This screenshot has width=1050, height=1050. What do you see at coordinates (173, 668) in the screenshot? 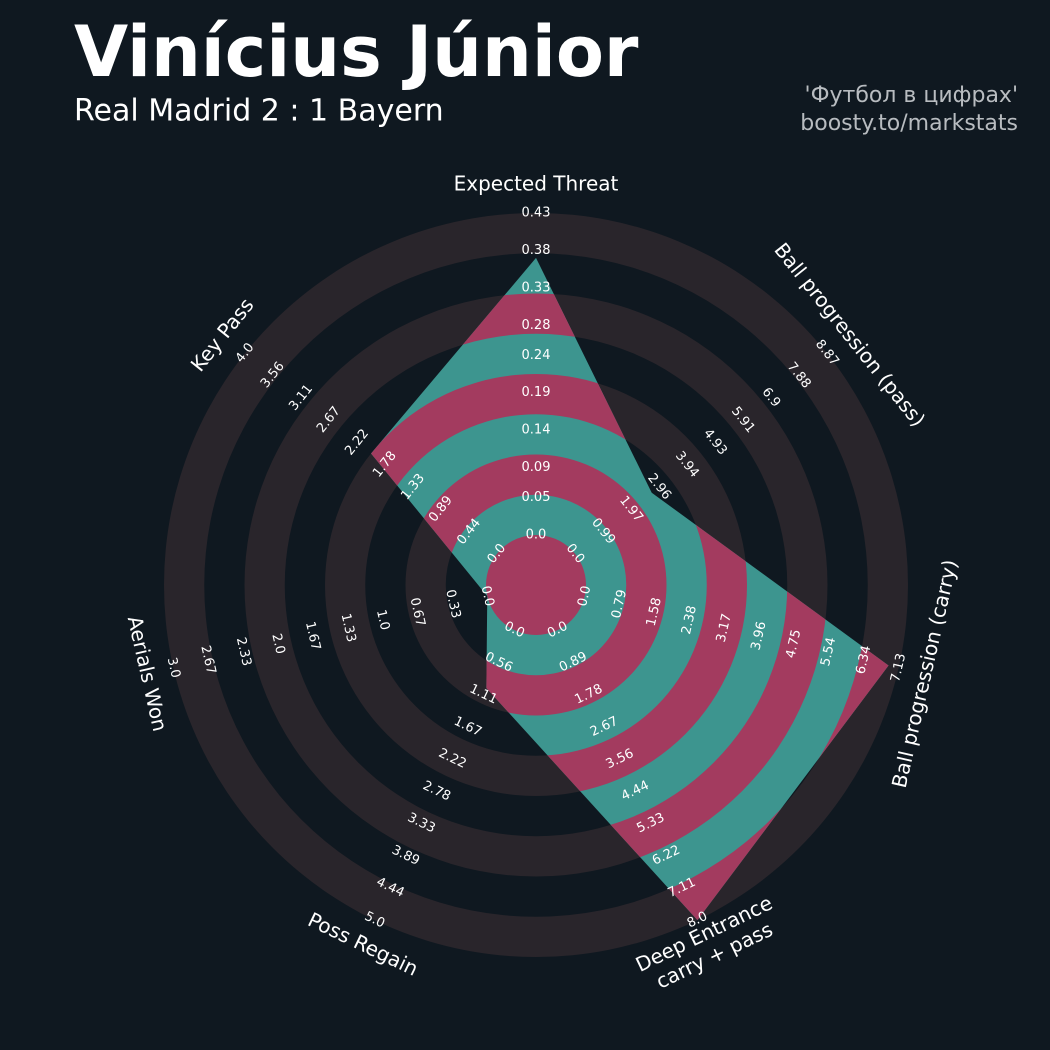
I see `tick-label: 3.0` at bounding box center [173, 668].